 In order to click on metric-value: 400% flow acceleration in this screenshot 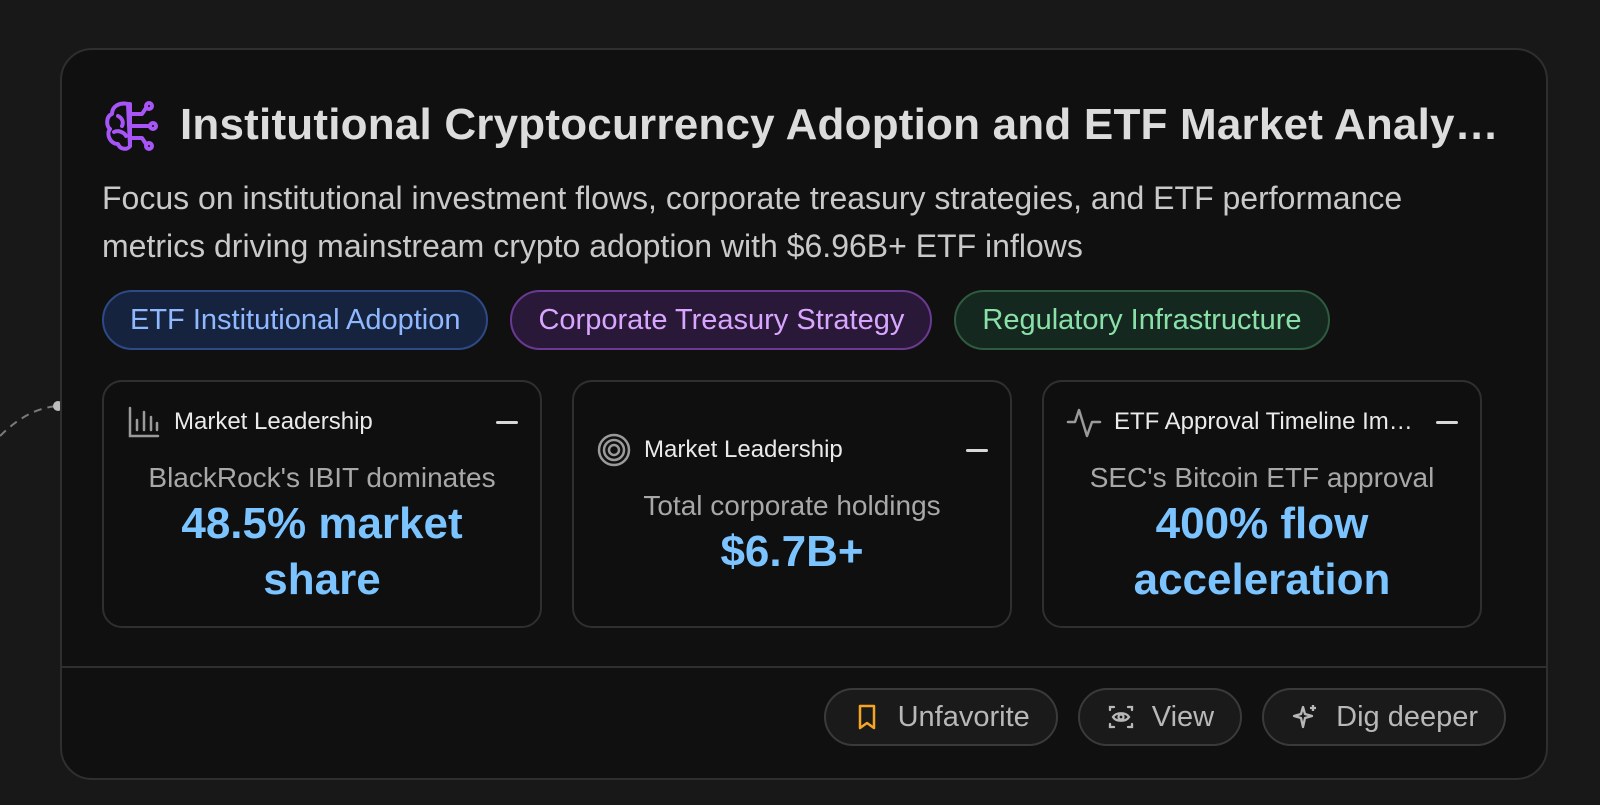, I will do `click(1262, 551)`.